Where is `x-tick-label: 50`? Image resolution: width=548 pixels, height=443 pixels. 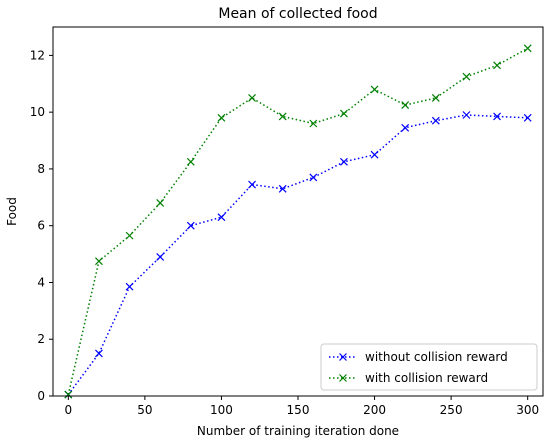 x-tick-label: 50 is located at coordinates (144, 410).